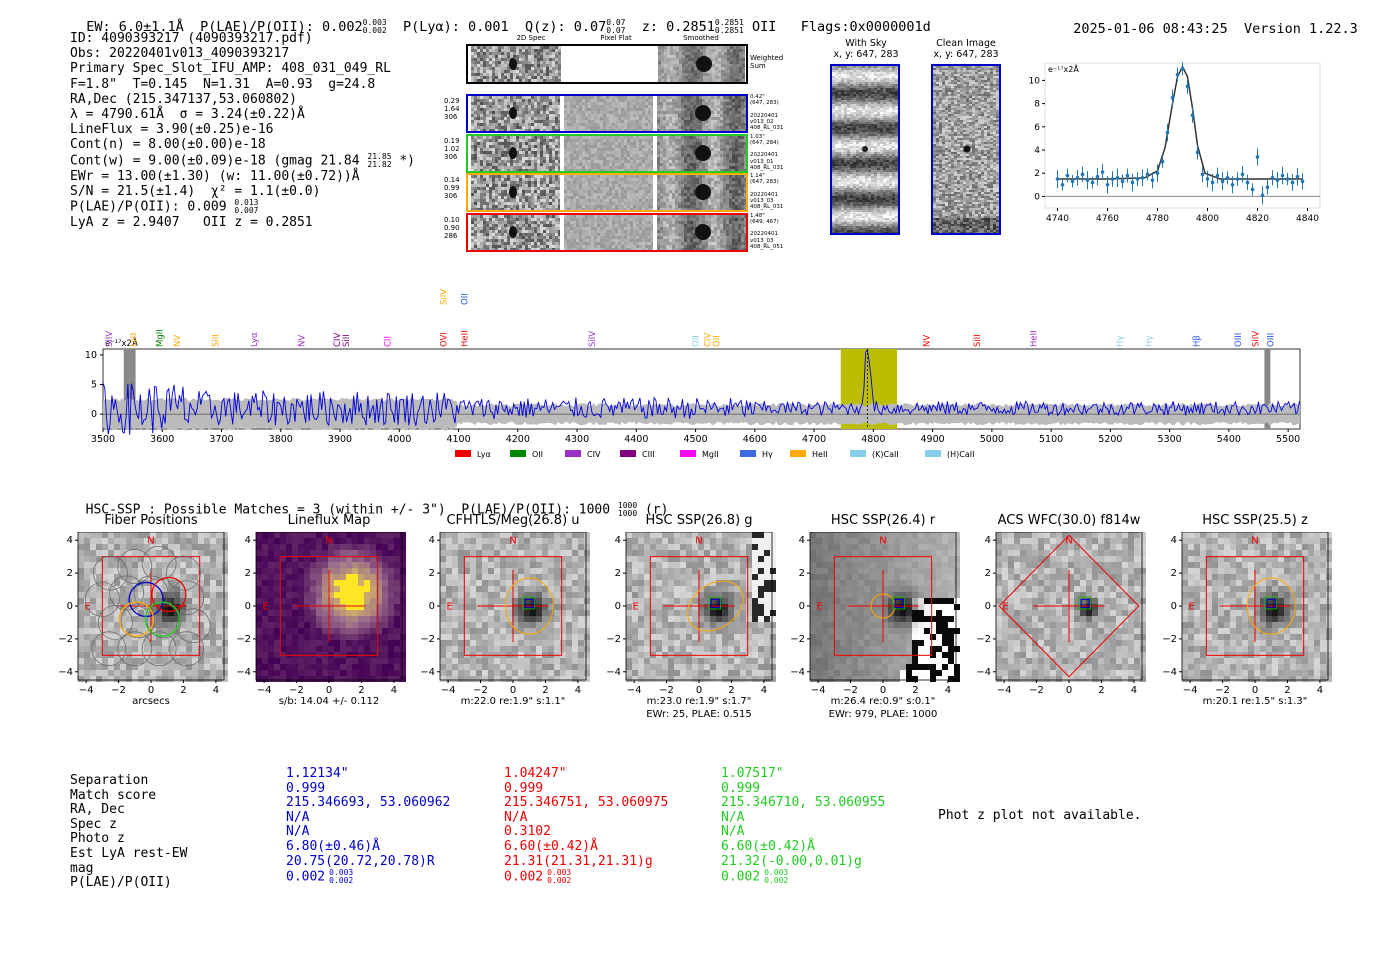 This screenshot has width=1400, height=953. Describe the element at coordinates (764, 27) in the screenshot. I see `header-z-line: OII` at that location.